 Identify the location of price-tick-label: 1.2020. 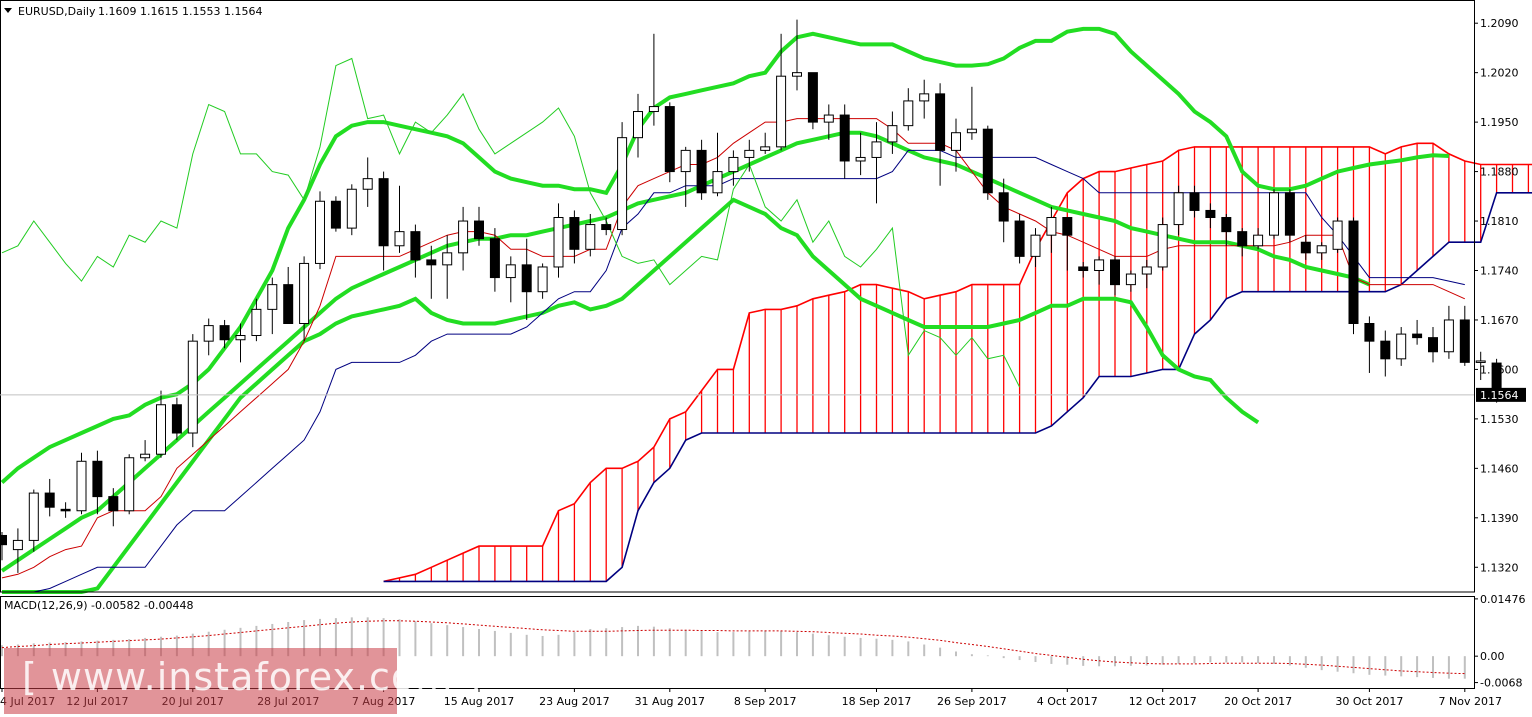
(1499, 73).